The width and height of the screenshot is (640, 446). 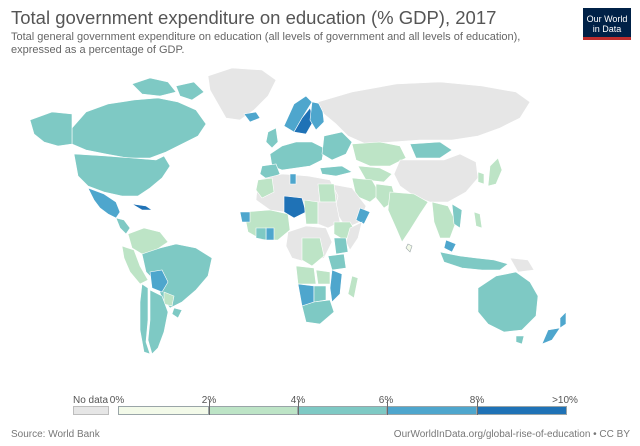 I want to click on region-chad, so click(x=311, y=212).